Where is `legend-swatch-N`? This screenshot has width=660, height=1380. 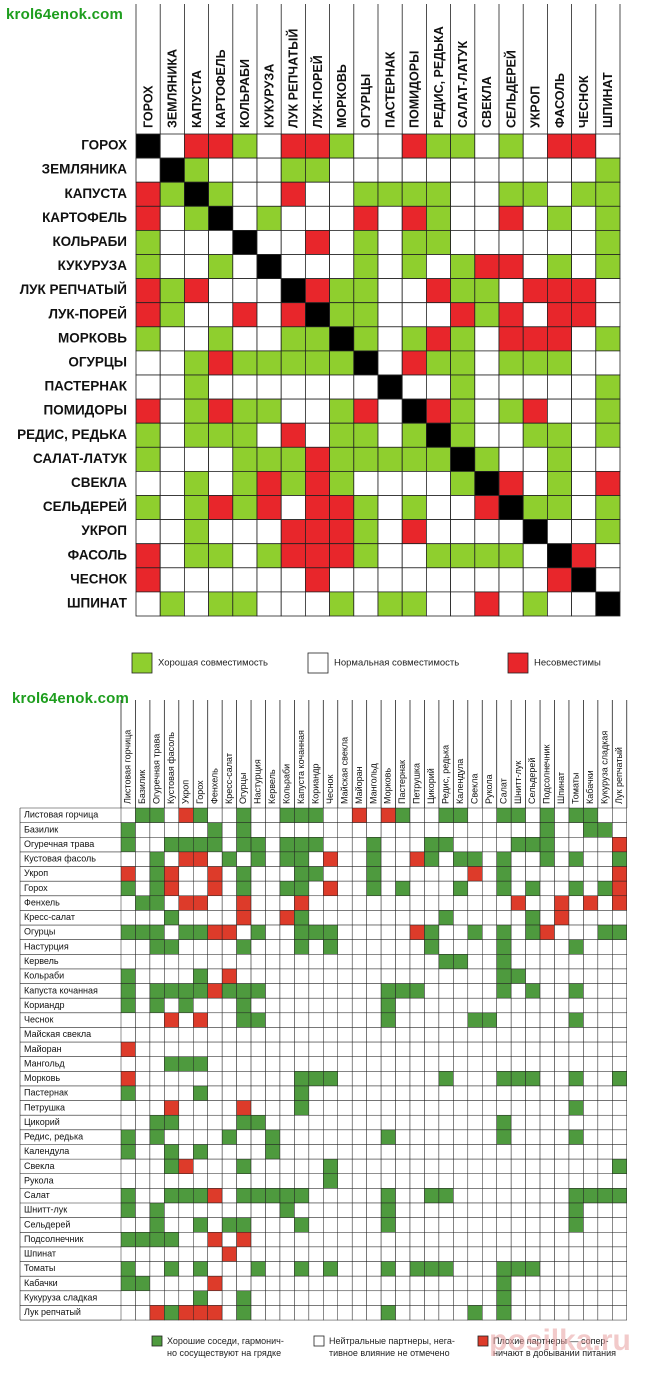
legend-swatch-N is located at coordinates (319, 1341).